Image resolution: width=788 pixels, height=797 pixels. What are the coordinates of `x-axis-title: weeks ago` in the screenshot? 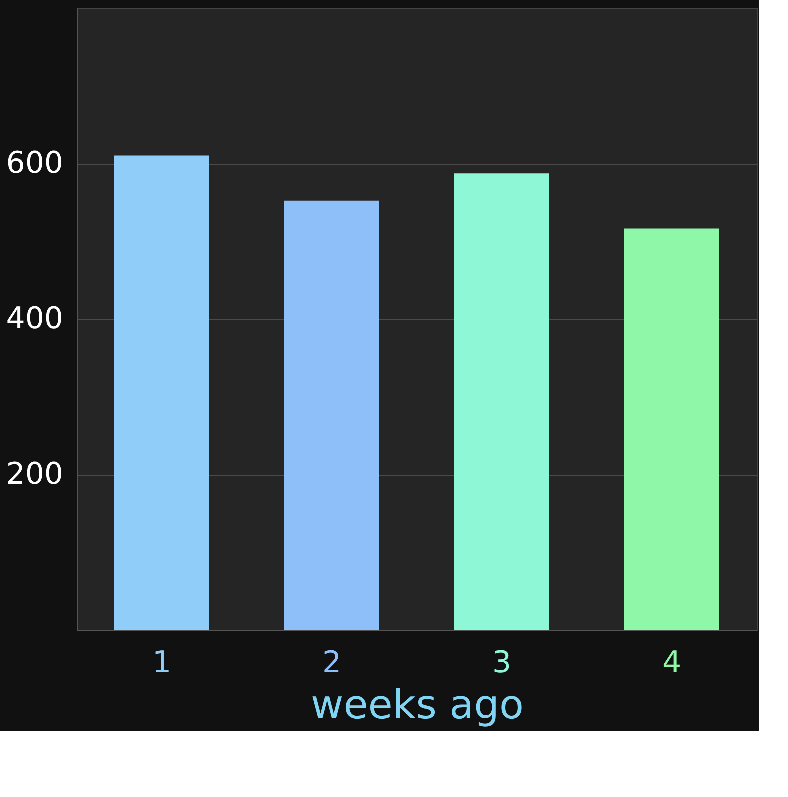 It's located at (417, 705).